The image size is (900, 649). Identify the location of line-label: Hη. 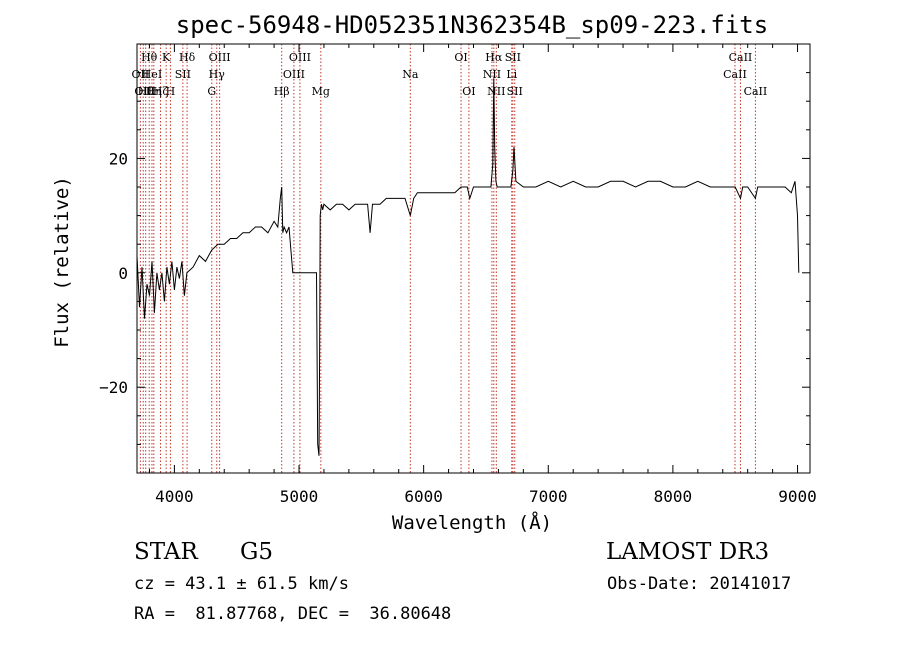
(154, 91).